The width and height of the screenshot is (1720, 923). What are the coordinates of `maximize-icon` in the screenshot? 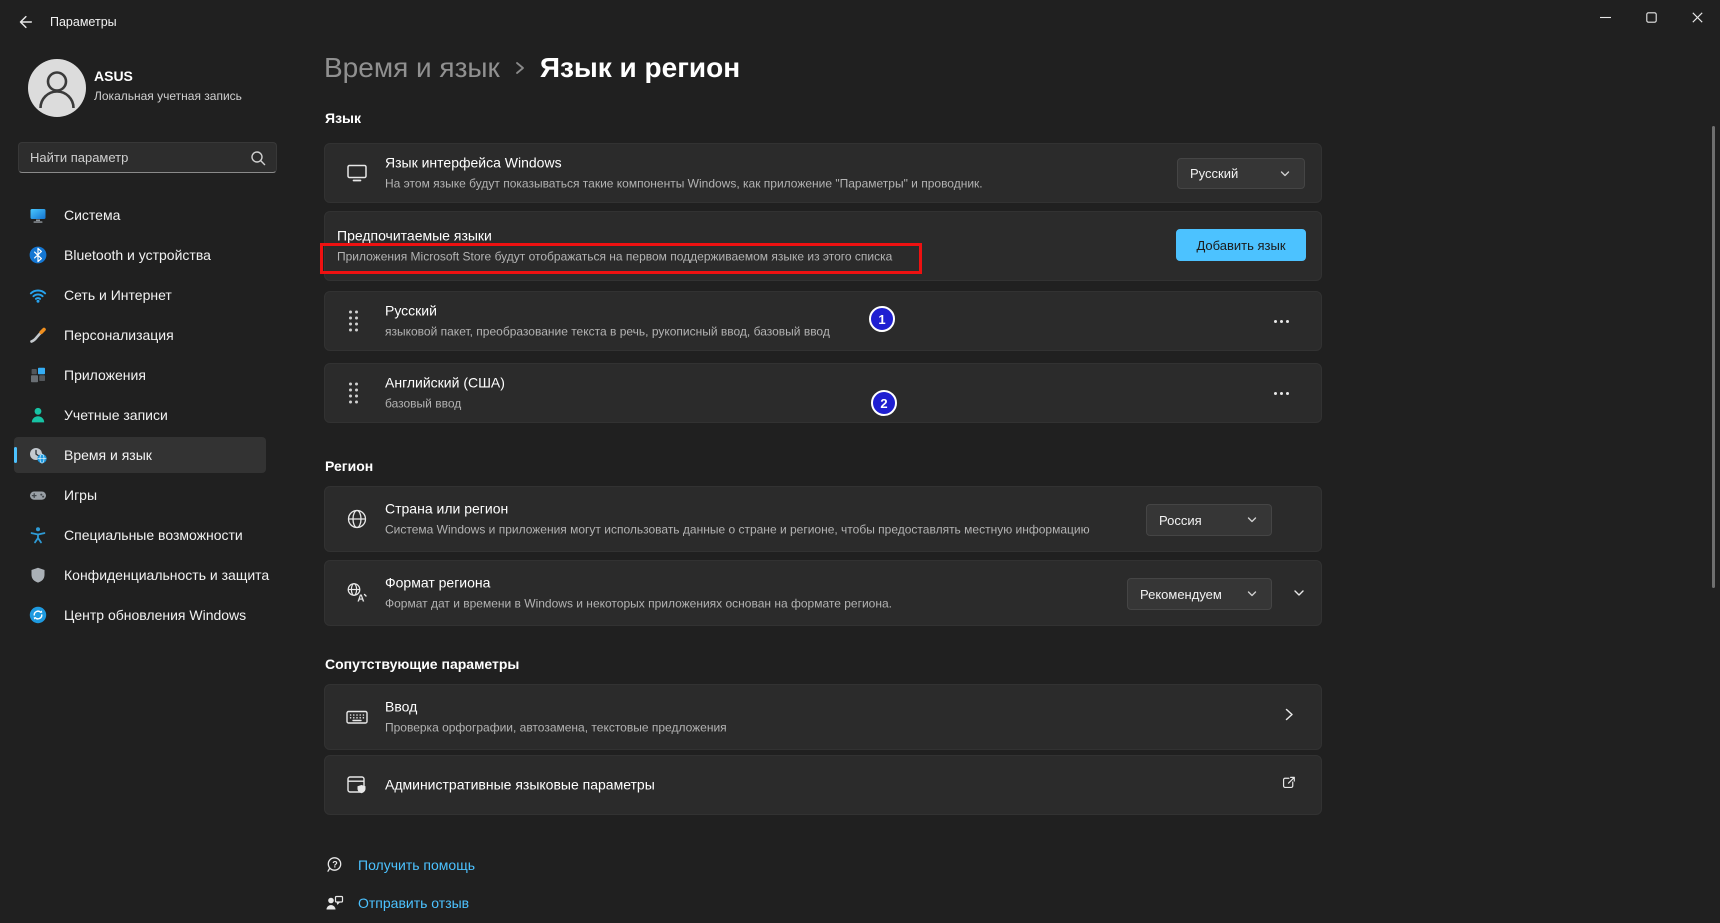 It's located at (1651, 17).